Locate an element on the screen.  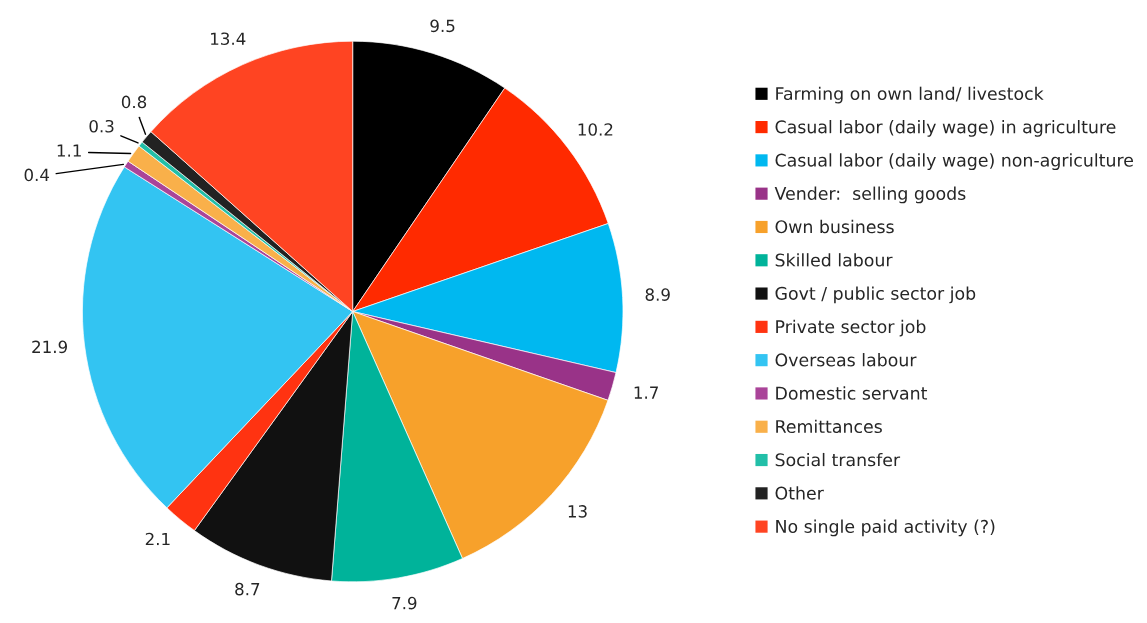
legend-label: Remittances is located at coordinates (829, 426).